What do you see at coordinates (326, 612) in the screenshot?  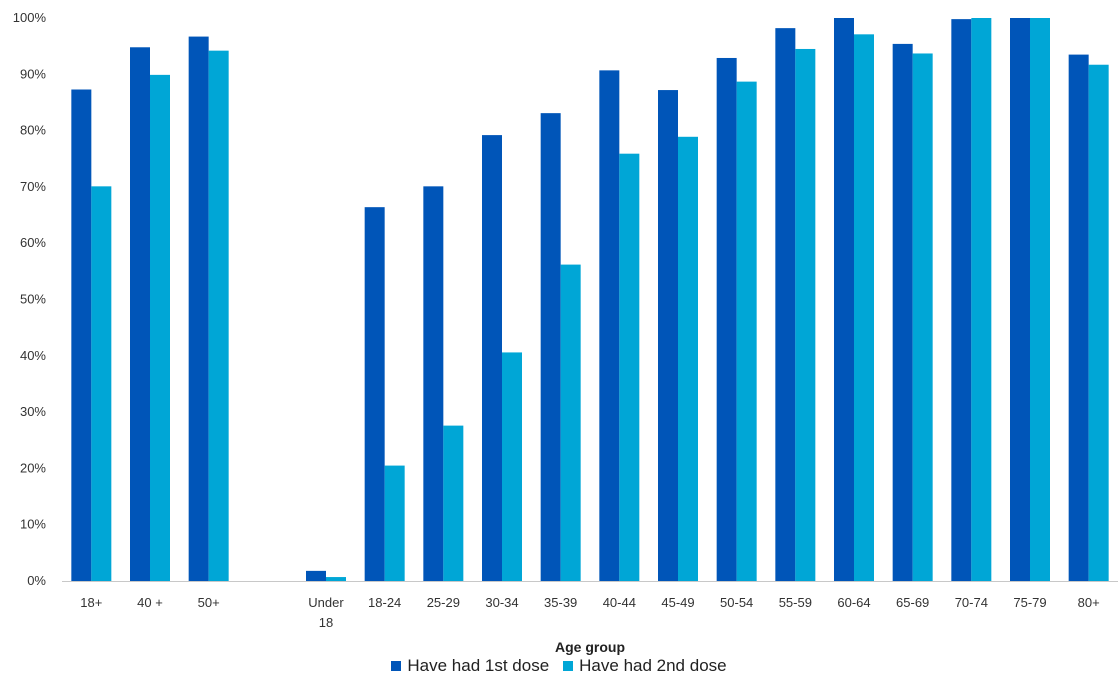 I see `x-tick-label: Under 18` at bounding box center [326, 612].